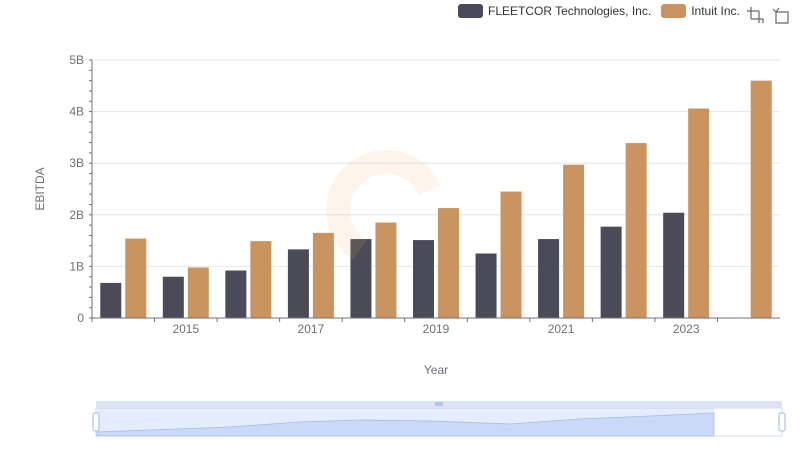 Image resolution: width=800 pixels, height=461 pixels. Describe the element at coordinates (96, 422) in the screenshot. I see `slider-left-handle` at that location.